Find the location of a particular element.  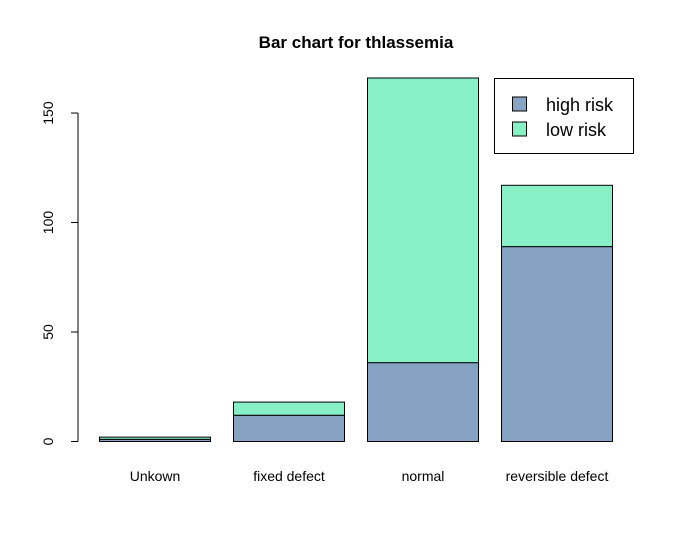

y-tick-label: 50 is located at coordinates (48, 332).